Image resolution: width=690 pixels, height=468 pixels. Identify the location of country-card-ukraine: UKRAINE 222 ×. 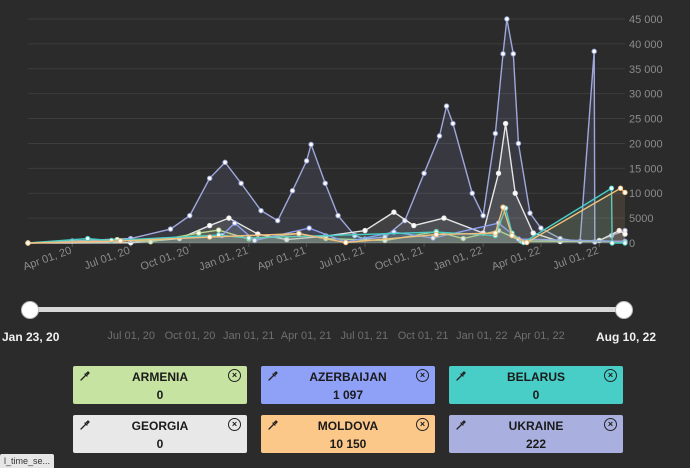
(536, 434).